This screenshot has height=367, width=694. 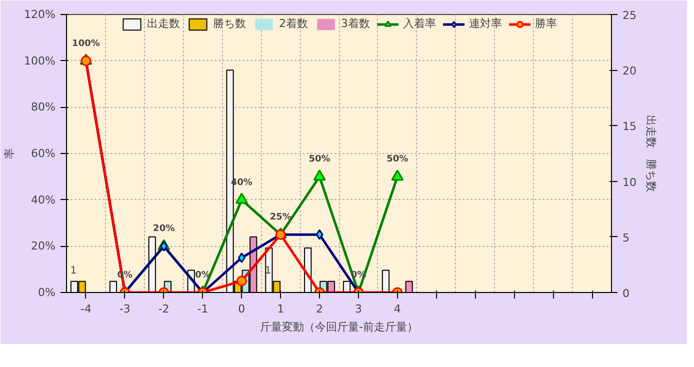 What do you see at coordinates (281, 217) in the screenshot?
I see `data-label: 25%` at bounding box center [281, 217].